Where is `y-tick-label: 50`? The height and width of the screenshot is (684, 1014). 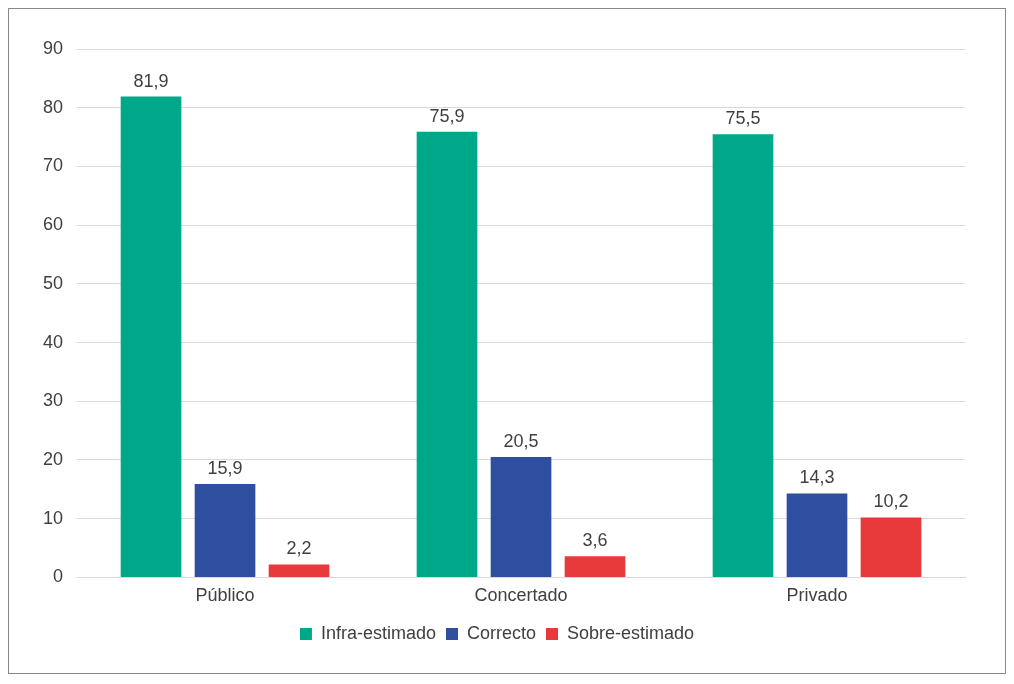
y-tick-label: 50 is located at coordinates (53, 282).